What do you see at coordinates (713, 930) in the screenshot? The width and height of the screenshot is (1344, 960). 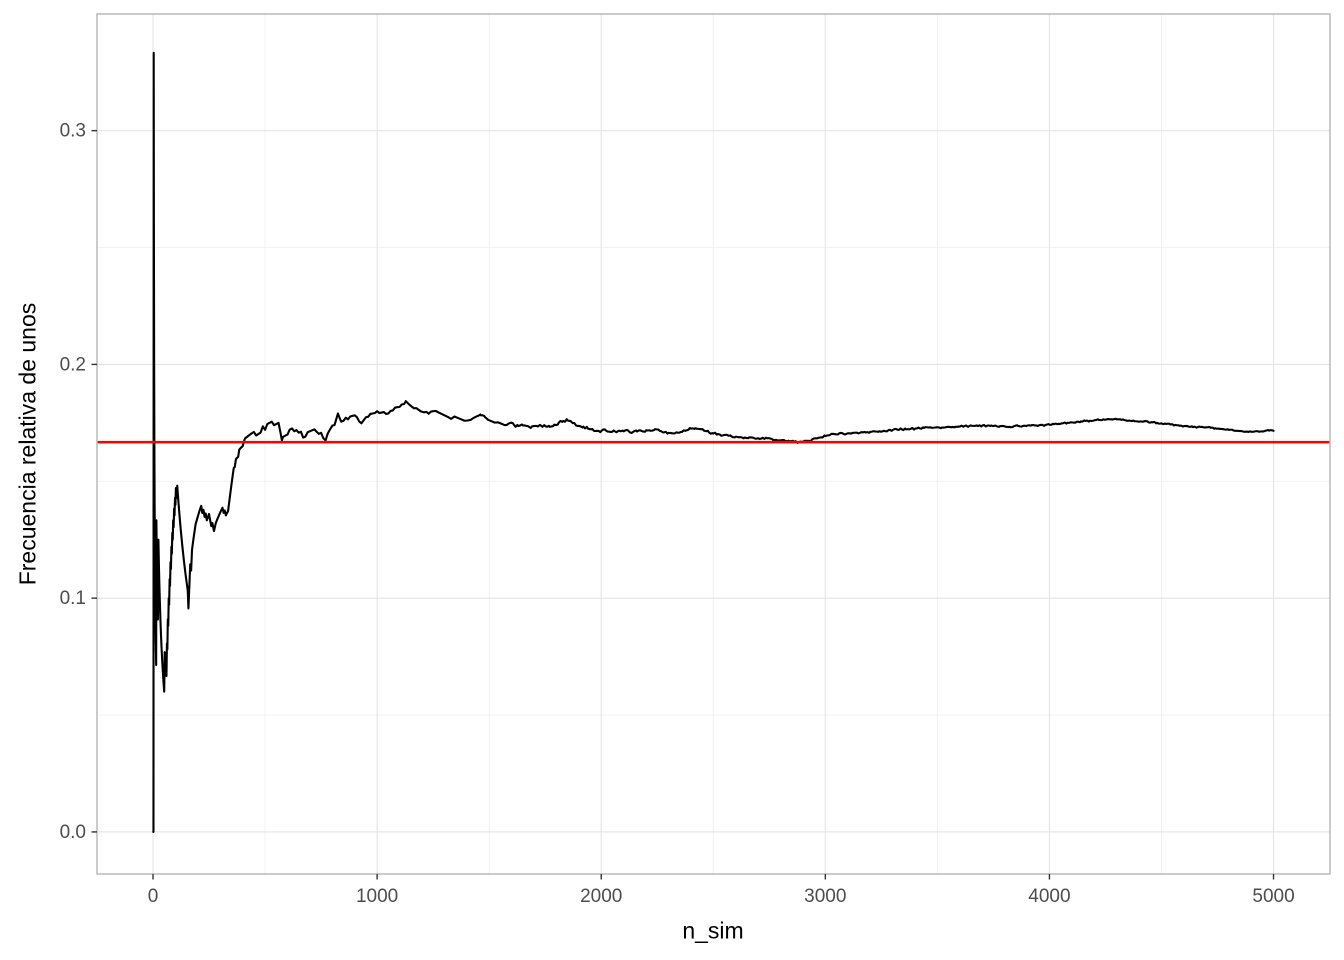 I see `x-axis-title: n_sim` at bounding box center [713, 930].